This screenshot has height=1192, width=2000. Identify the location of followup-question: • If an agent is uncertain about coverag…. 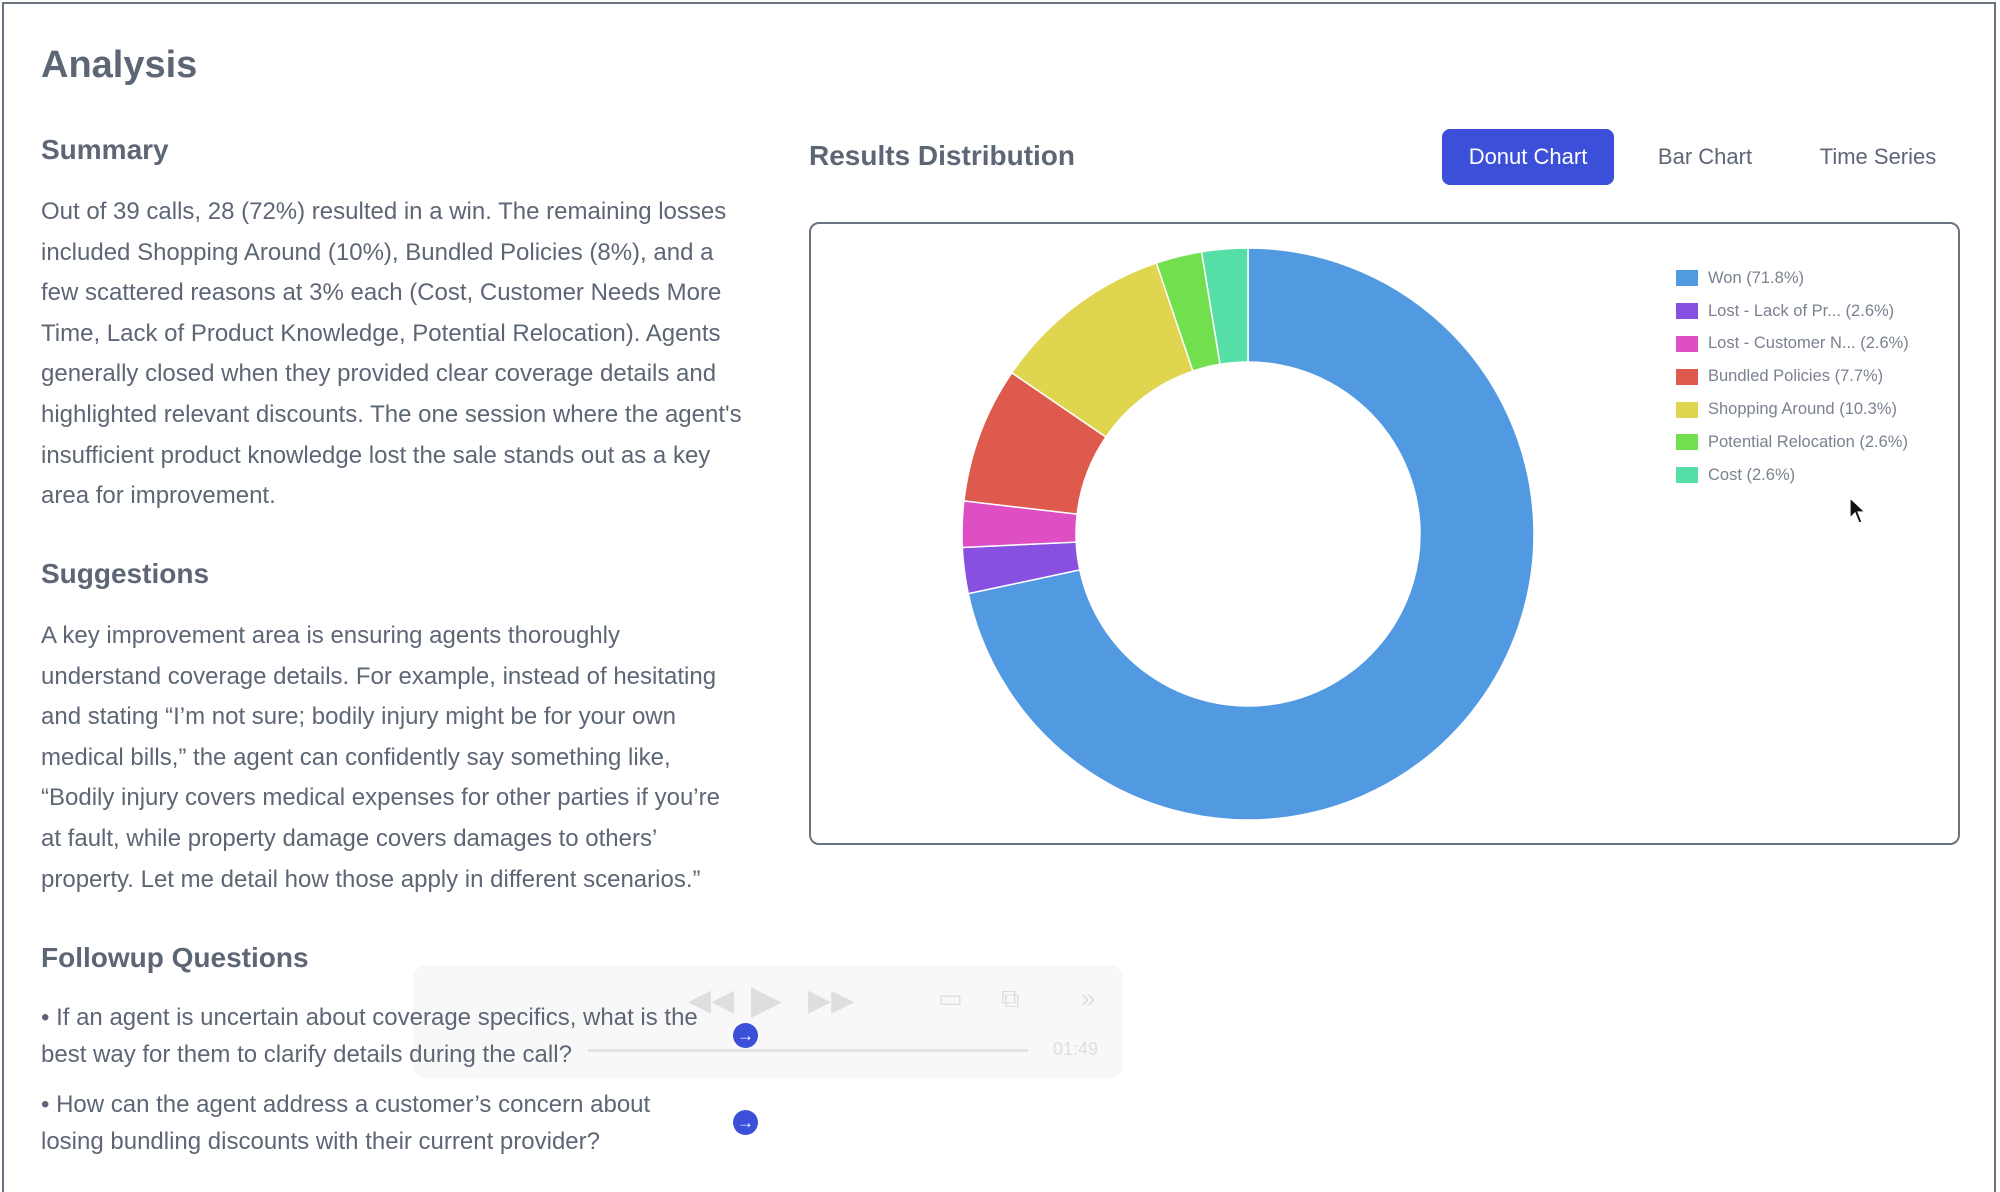
(386, 1036).